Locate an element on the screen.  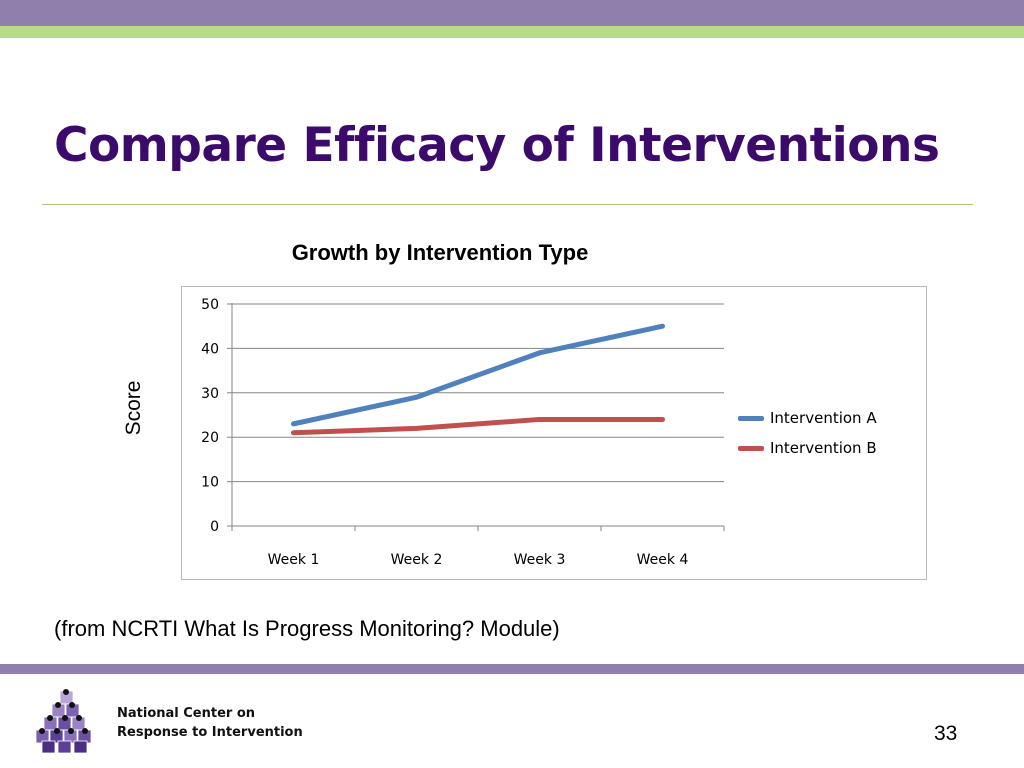
x-tick-label: Week 4 is located at coordinates (663, 560).